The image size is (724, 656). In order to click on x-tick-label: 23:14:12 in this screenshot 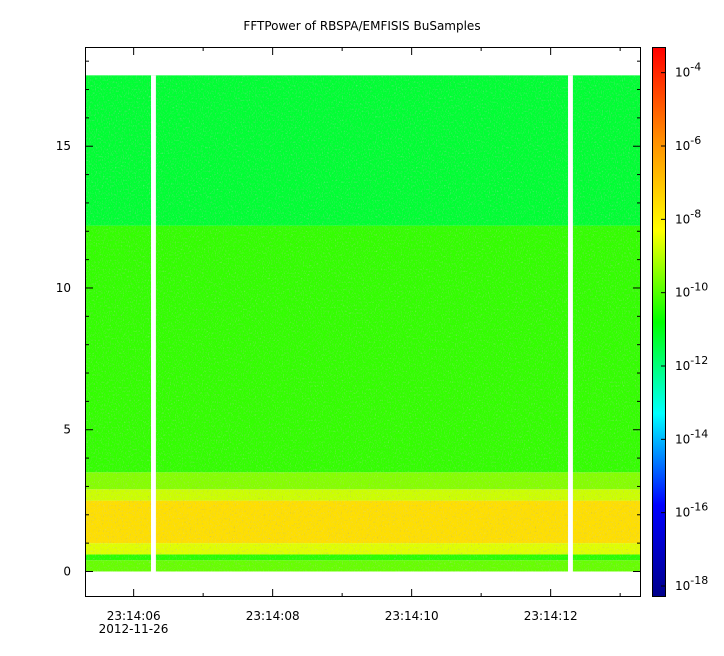, I will do `click(551, 616)`.